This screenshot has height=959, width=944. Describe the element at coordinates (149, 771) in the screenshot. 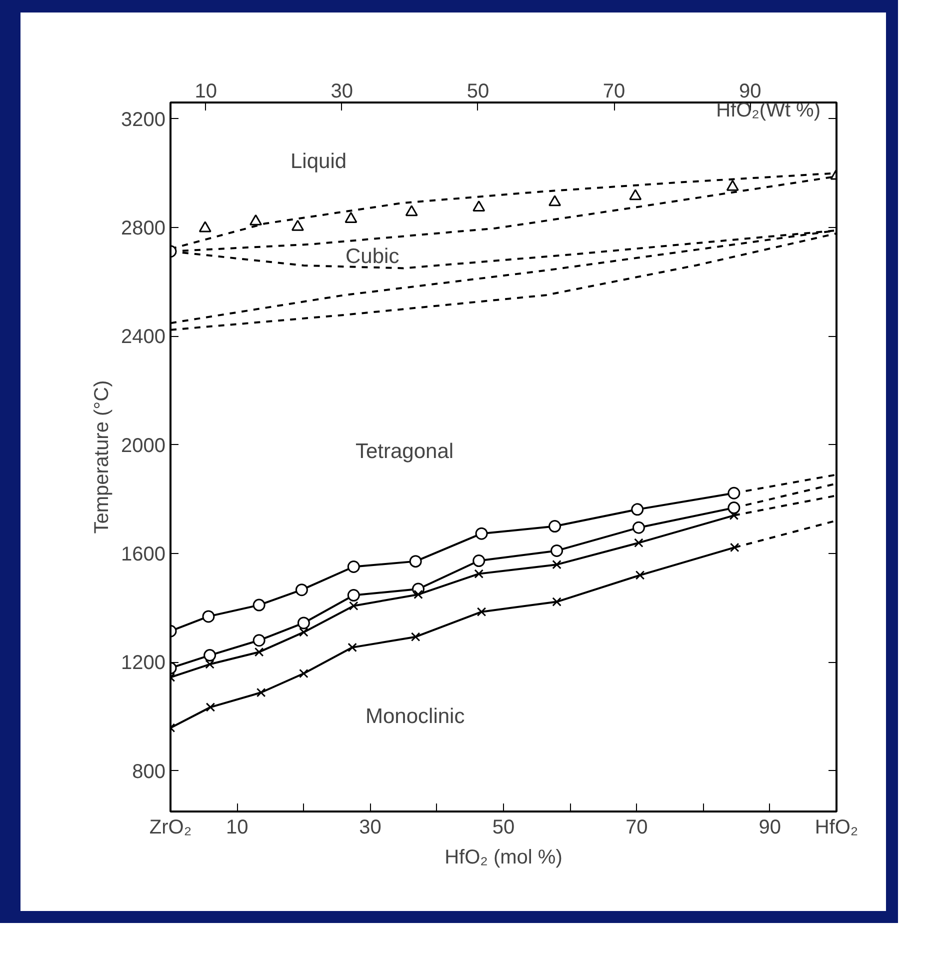

I see `y-tick-label: 800` at that location.